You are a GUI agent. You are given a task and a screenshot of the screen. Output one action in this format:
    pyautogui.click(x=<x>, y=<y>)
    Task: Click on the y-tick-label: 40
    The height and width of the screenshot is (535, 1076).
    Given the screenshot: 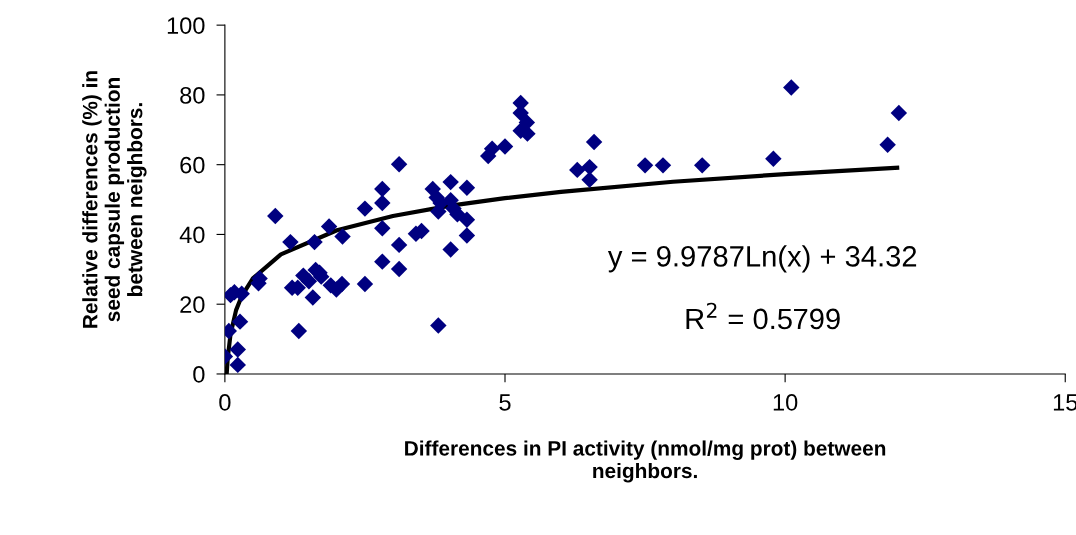 What is the action you would take?
    pyautogui.click(x=192, y=235)
    